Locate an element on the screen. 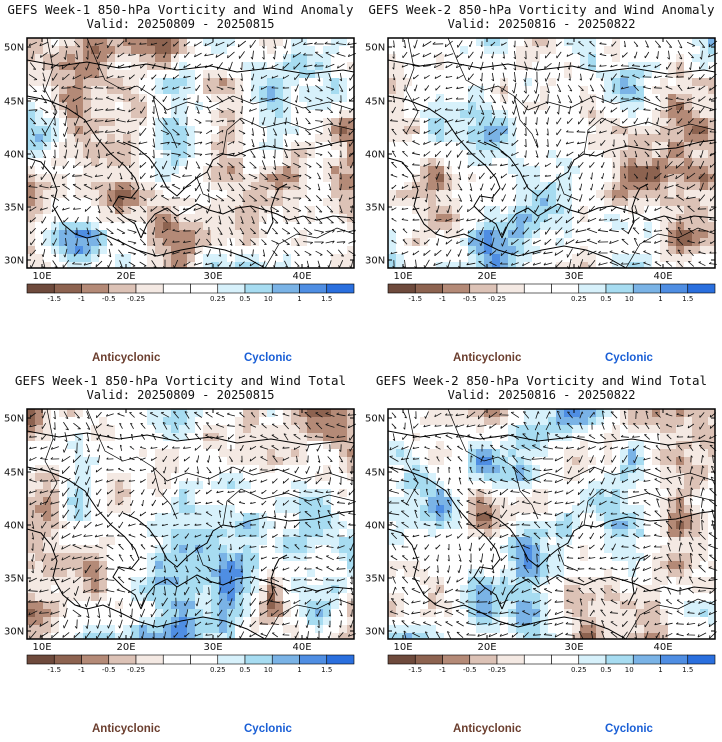 Image resolution: width=722 pixels, height=742 pixels. map-area is located at coordinates (551, 153).